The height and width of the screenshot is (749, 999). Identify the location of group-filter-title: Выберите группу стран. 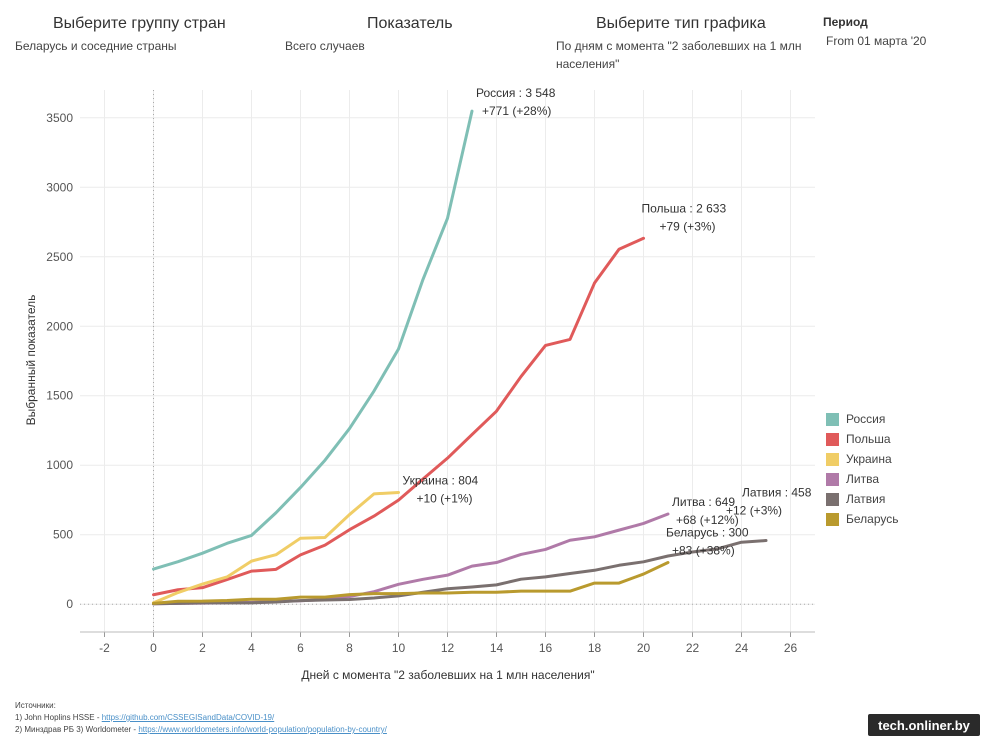
(139, 23).